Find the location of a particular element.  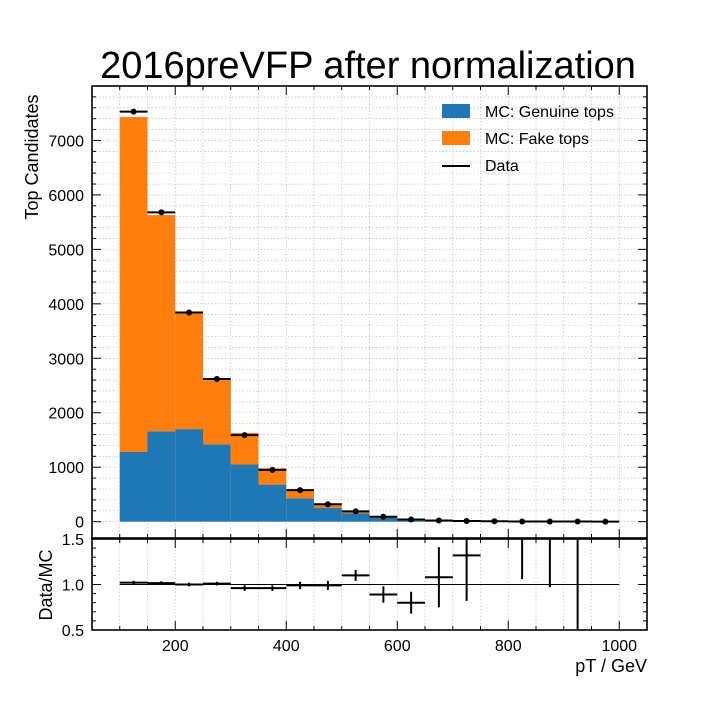

x-tick-label: 200 is located at coordinates (175, 646).